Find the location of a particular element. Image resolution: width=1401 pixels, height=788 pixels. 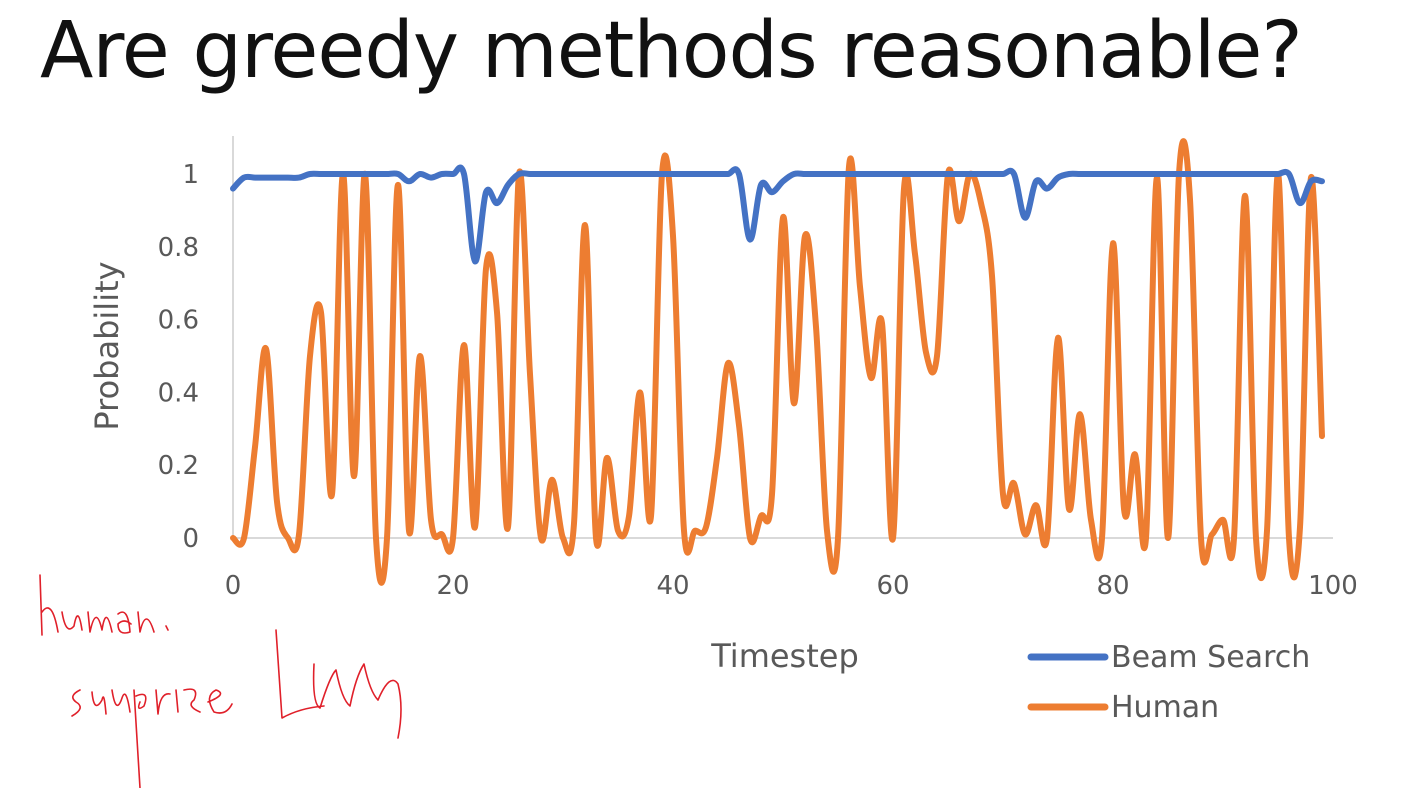

y-axis: 0 0.2 0.4 0.6 0.8 1 is located at coordinates (196, 345).